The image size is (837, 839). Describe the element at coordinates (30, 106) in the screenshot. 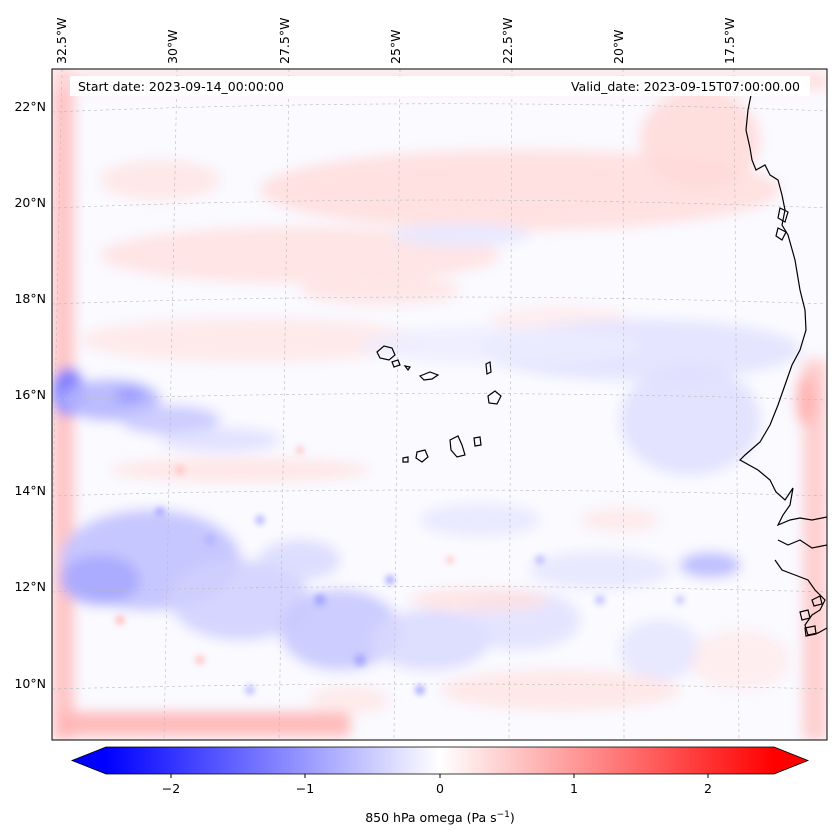

I see `lat-label-22n: 22°N` at that location.